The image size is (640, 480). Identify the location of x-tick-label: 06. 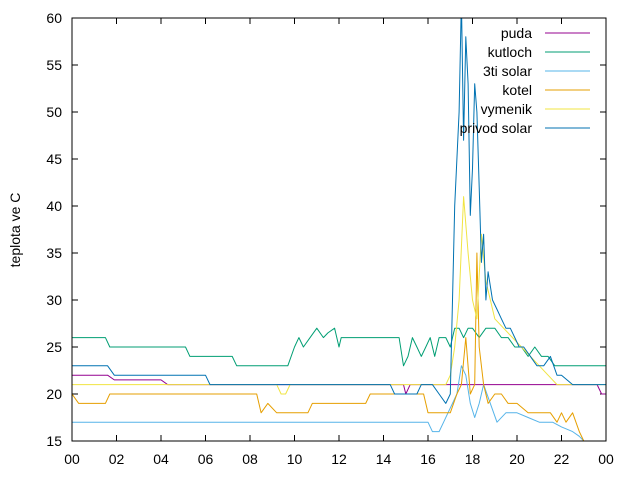
(206, 459).